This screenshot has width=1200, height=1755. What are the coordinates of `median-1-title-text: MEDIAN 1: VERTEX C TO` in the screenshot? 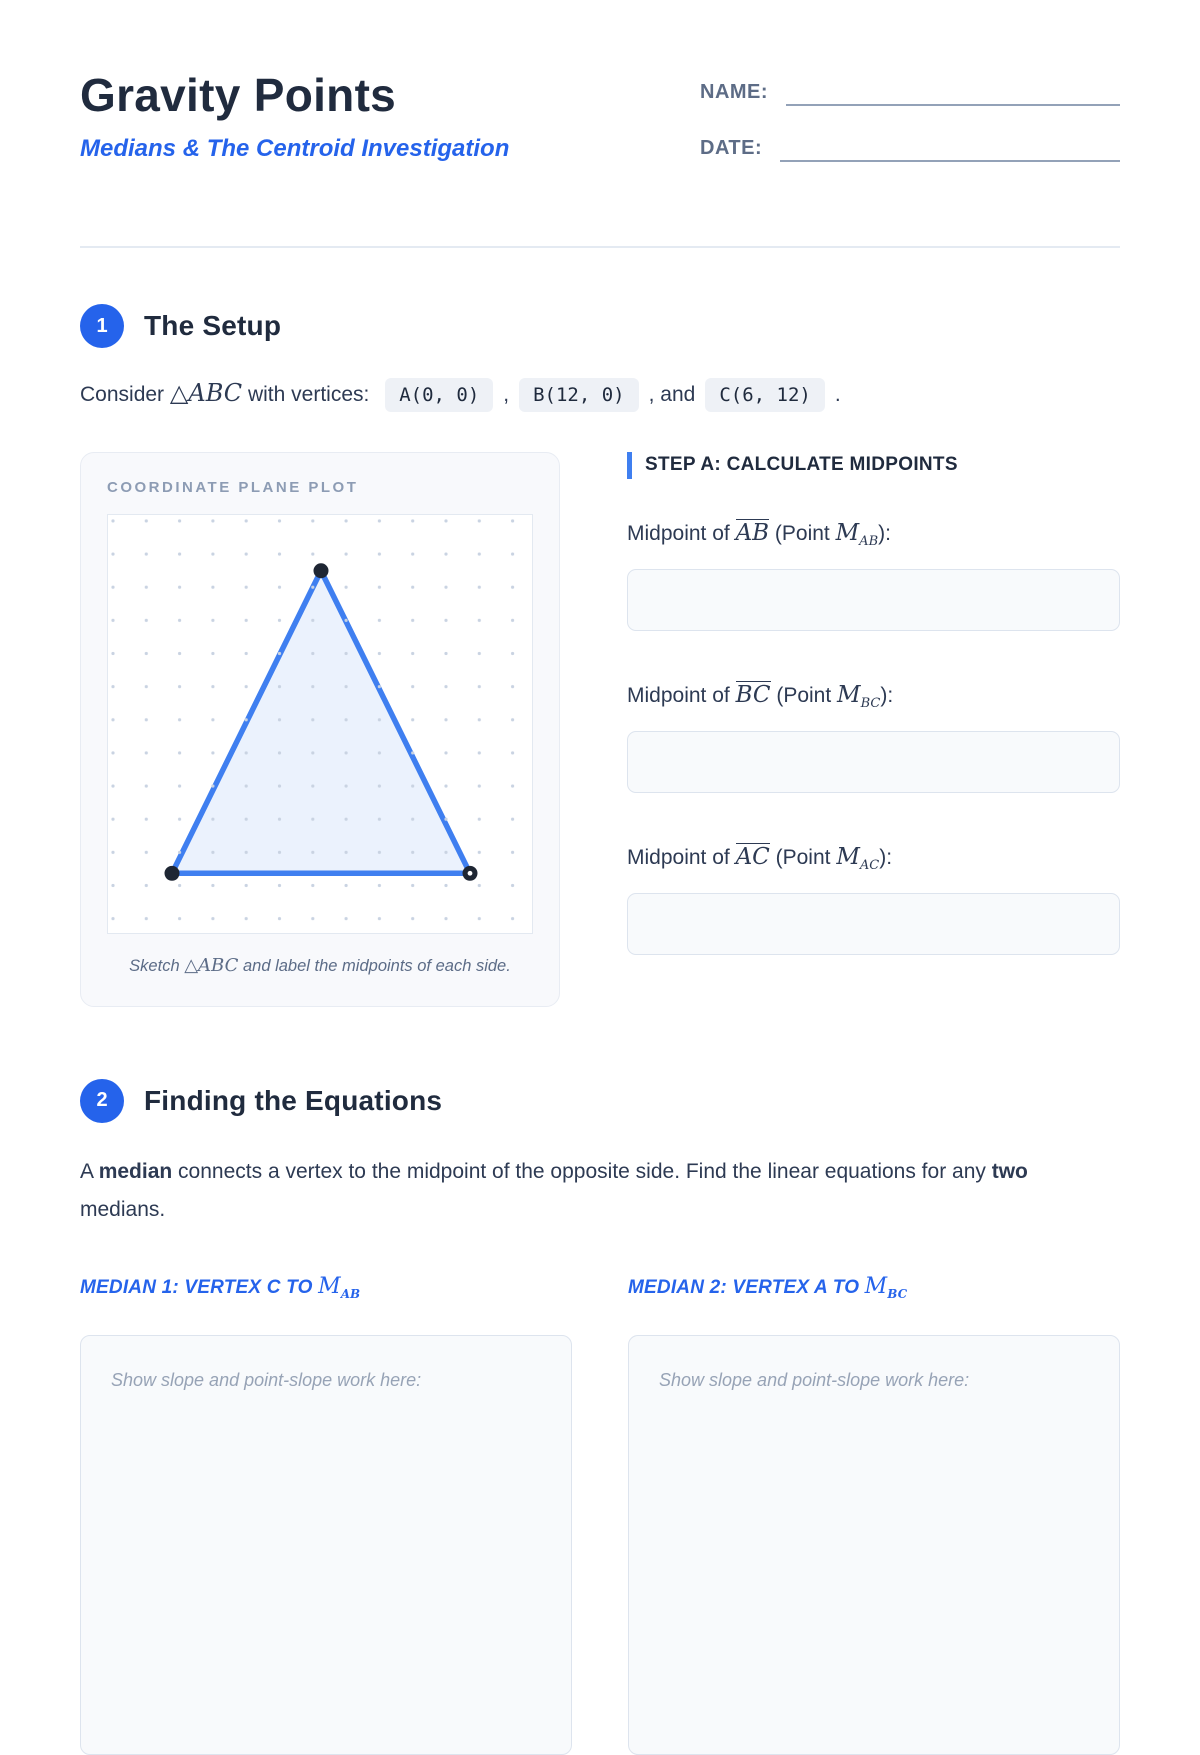 It's located at (199, 1288).